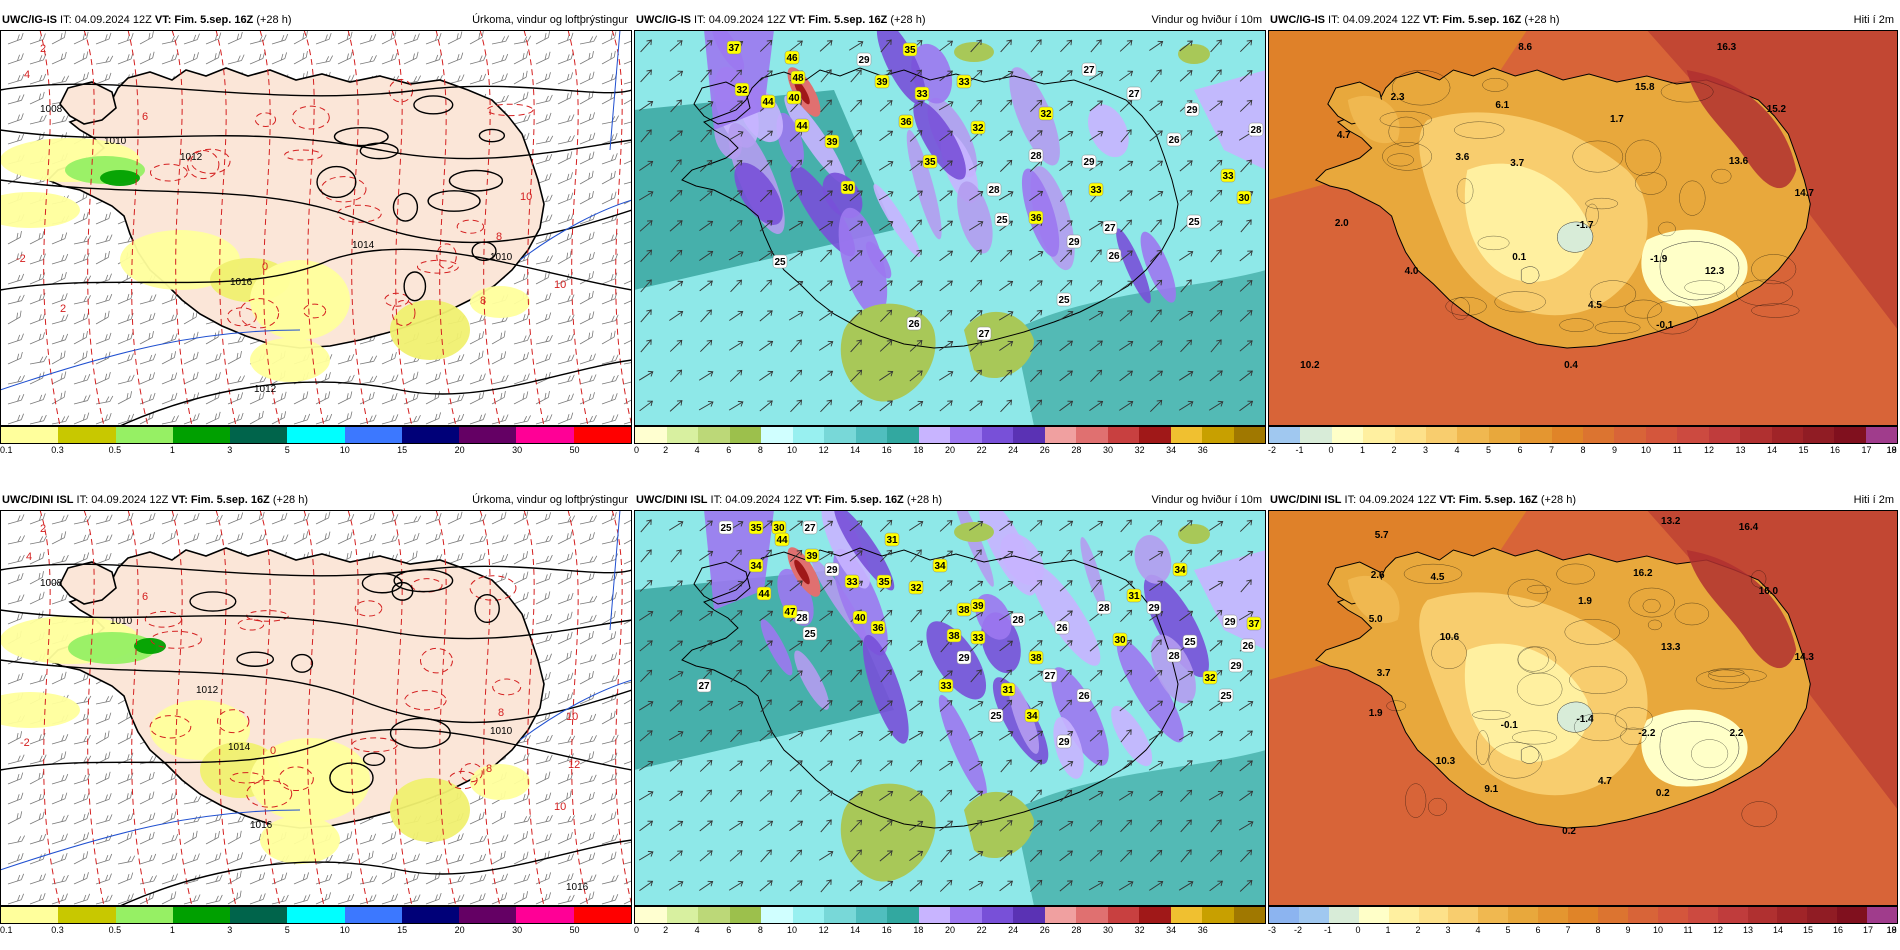 This screenshot has width=1900, height=950. I want to click on colorbar-tick-label: 4, so click(1478, 930).